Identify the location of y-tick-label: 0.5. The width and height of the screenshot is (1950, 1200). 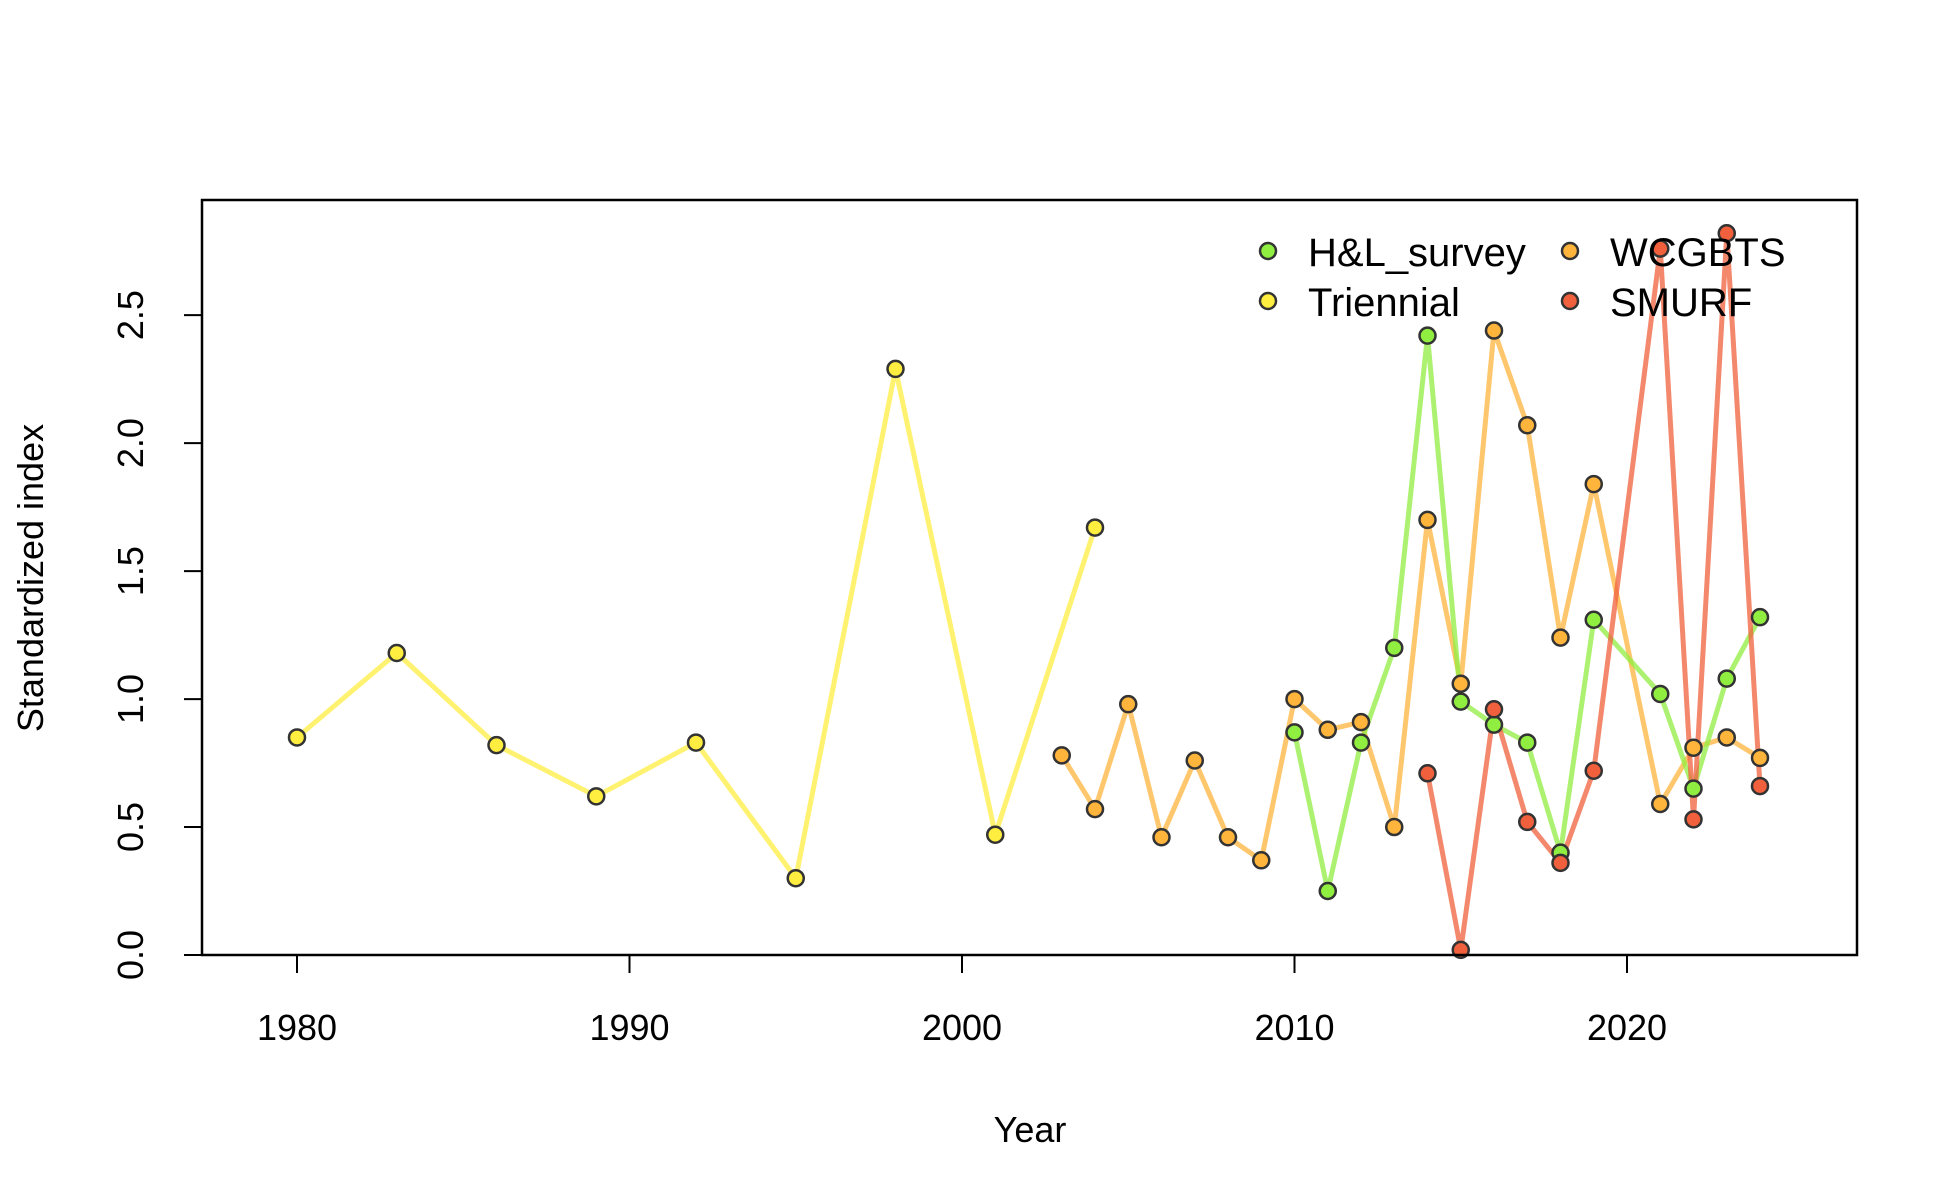
(130, 827).